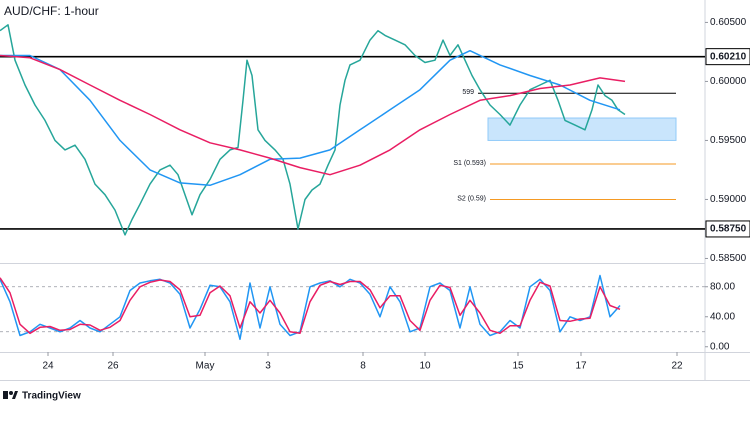 This screenshot has width=750, height=430. What do you see at coordinates (518, 366) in the screenshot?
I see `x-tick-label: 15` at bounding box center [518, 366].